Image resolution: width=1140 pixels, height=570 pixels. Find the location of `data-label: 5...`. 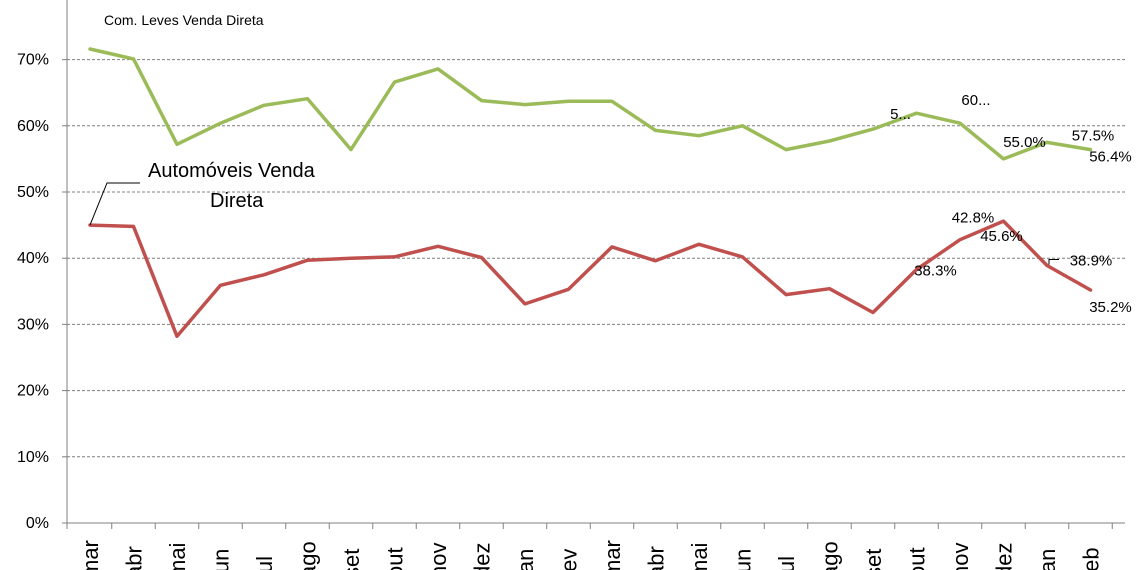

data-label: 5... is located at coordinates (900, 114).